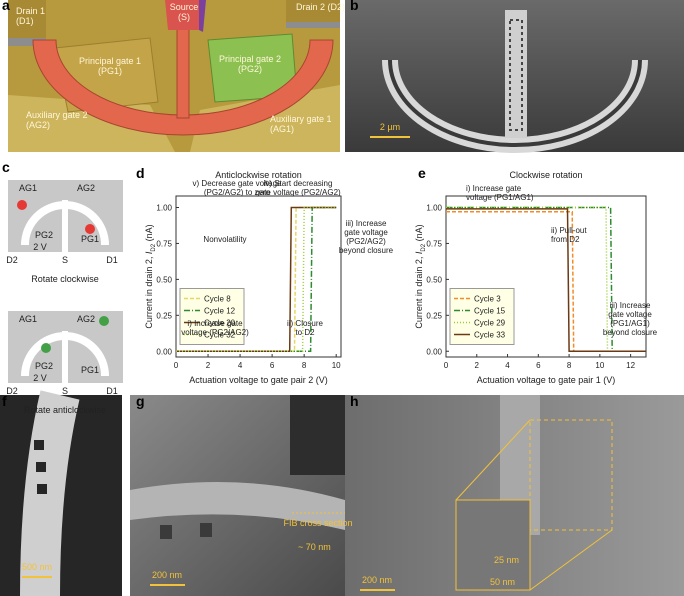  What do you see at coordinates (25, 21) in the screenshot?
I see `label-line: (D1)` at bounding box center [25, 21].